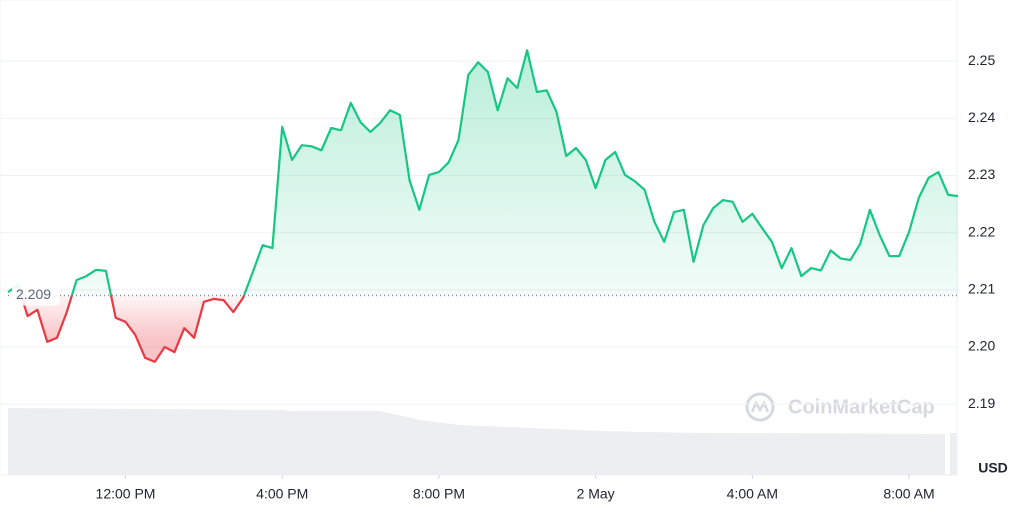  I want to click on baseline-label-bg, so click(36, 294).